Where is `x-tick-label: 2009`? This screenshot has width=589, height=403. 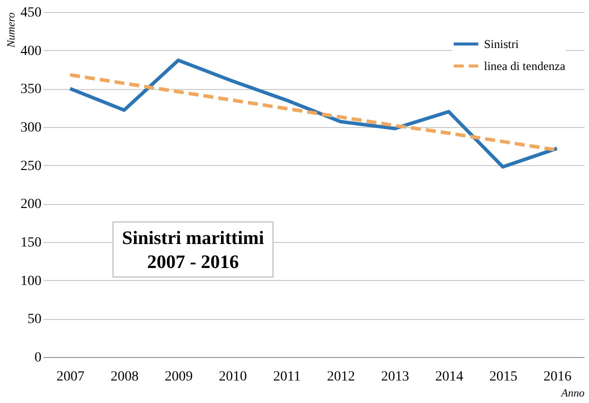 x-tick-label: 2009 is located at coordinates (178, 377).